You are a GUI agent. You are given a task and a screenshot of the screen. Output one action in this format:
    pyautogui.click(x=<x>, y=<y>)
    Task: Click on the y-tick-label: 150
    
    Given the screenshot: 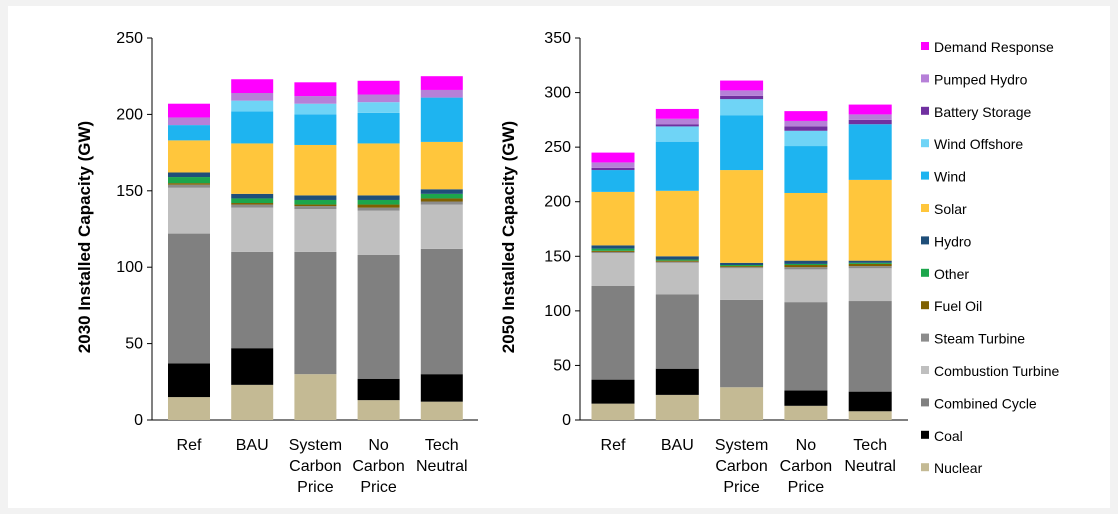 What is the action you would take?
    pyautogui.click(x=557, y=256)
    